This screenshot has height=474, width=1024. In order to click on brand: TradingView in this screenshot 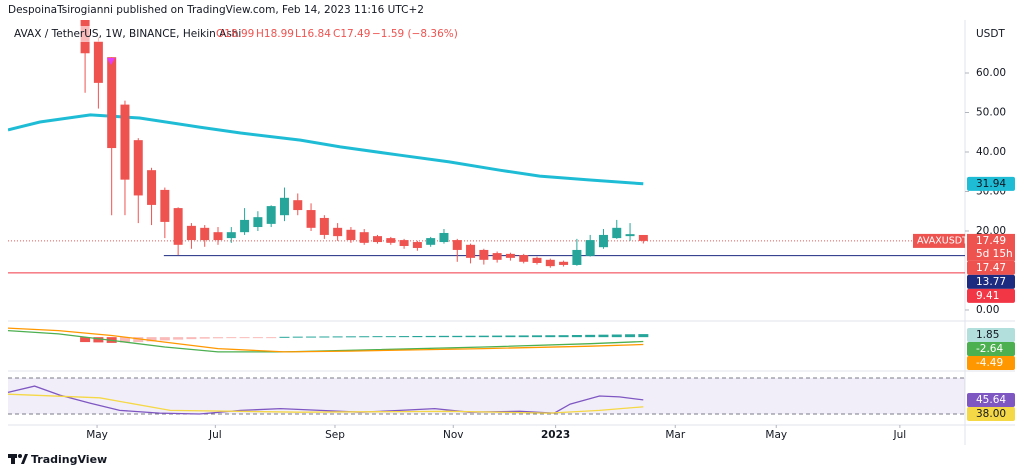, I will do `click(57, 459)`.